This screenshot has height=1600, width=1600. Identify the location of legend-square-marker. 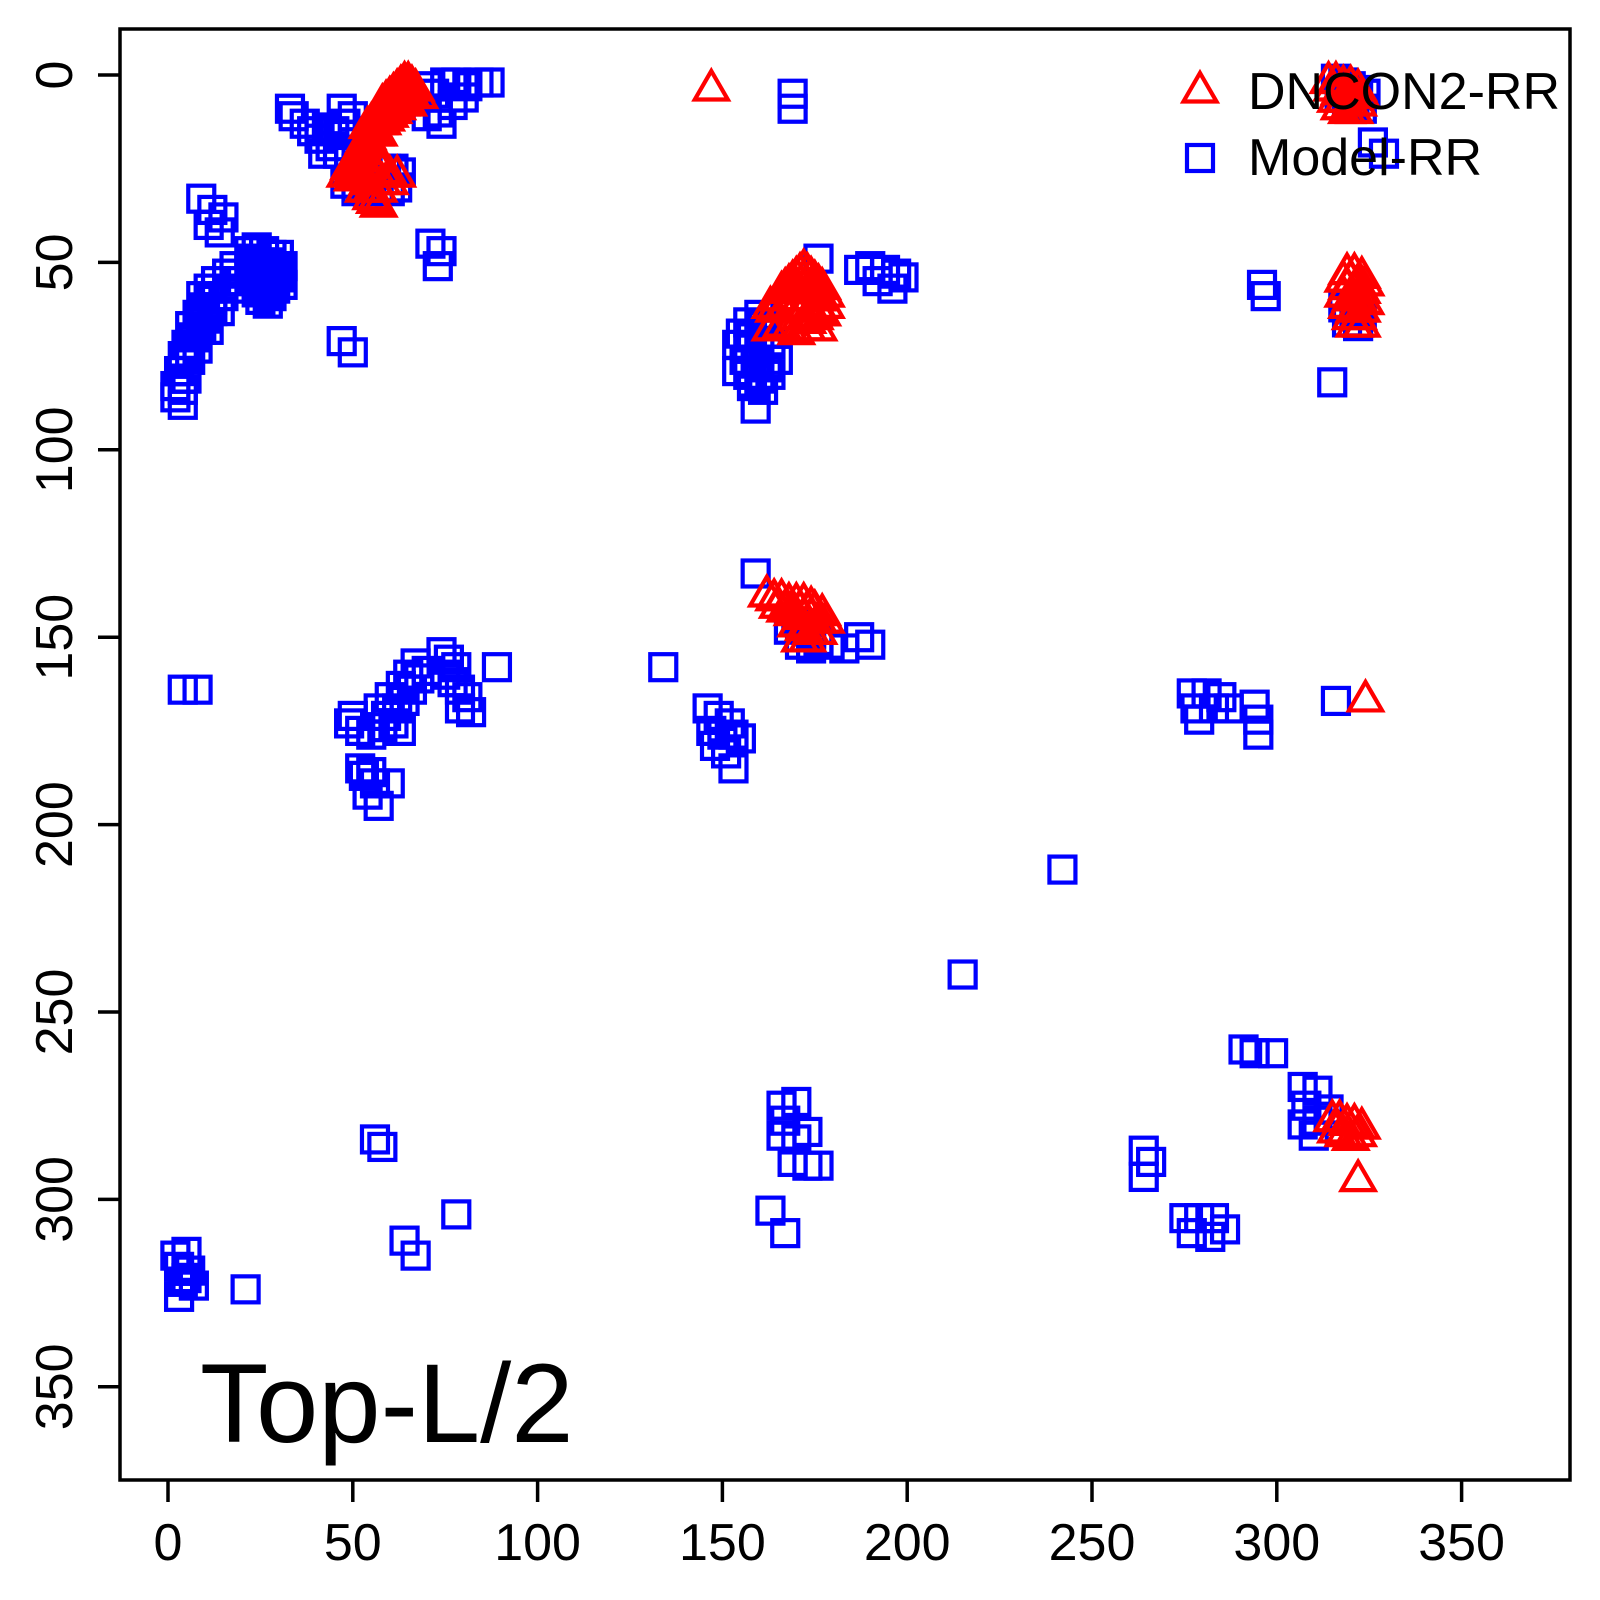
(1200, 158).